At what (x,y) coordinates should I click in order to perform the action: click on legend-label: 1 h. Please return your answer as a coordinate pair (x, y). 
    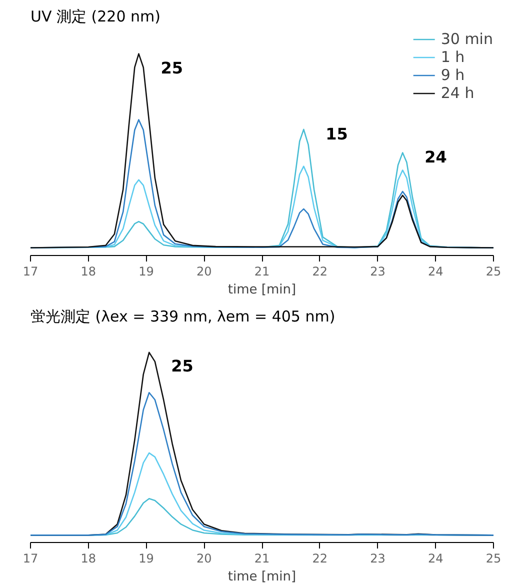
    Looking at the image, I should click on (452, 57).